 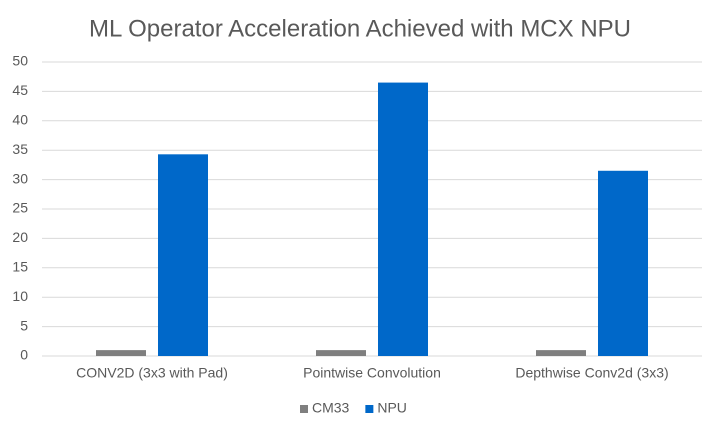 What do you see at coordinates (152, 373) in the screenshot?
I see `x-tick-label: CONV2D (3x3 with Pad)` at bounding box center [152, 373].